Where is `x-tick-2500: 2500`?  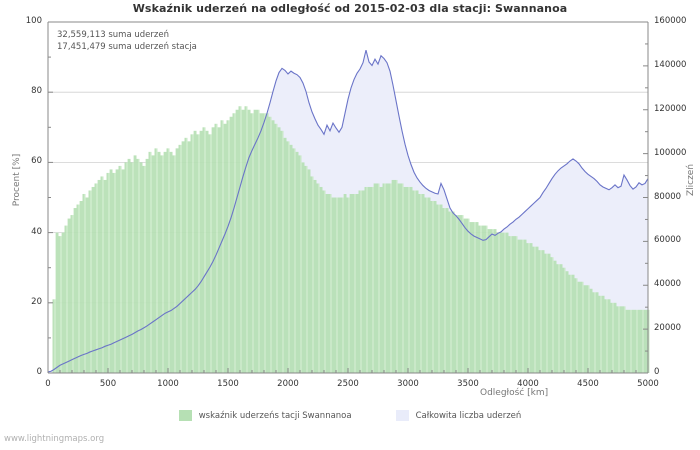
x-tick-2500: 2500 is located at coordinates (348, 384).